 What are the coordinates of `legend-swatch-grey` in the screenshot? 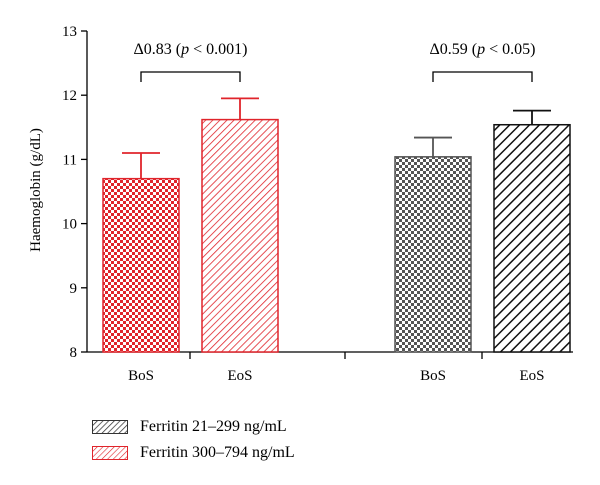 It's located at (110, 427).